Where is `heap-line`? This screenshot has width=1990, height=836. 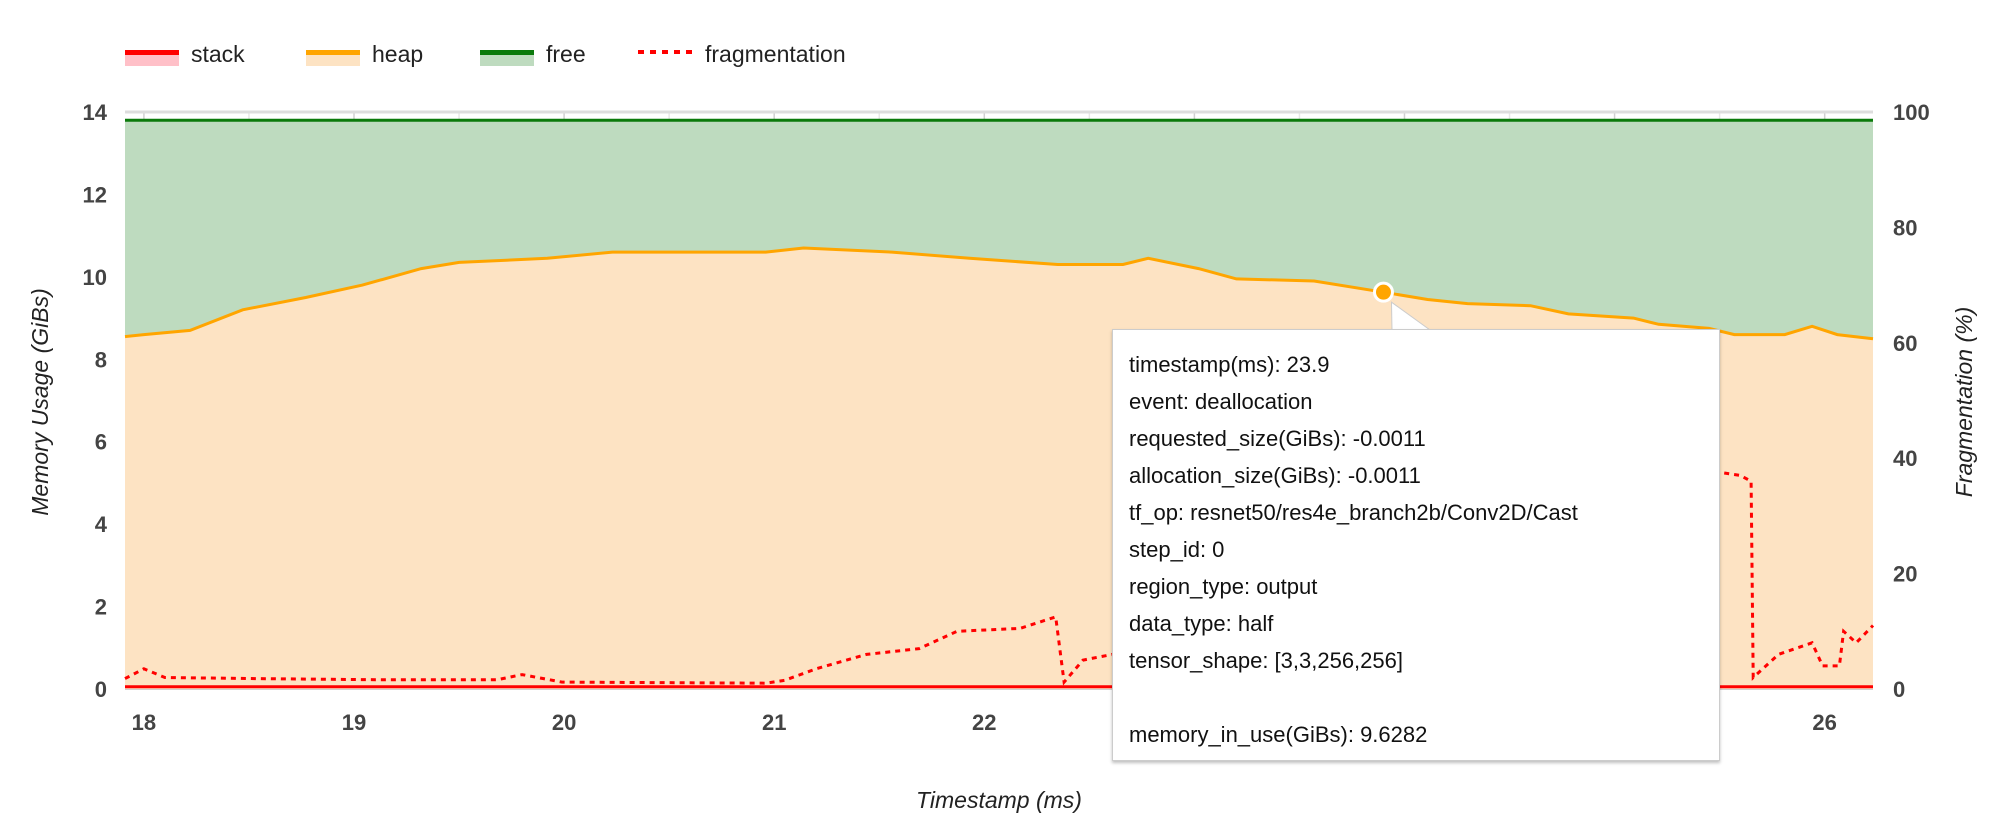 heap-line is located at coordinates (999, 293).